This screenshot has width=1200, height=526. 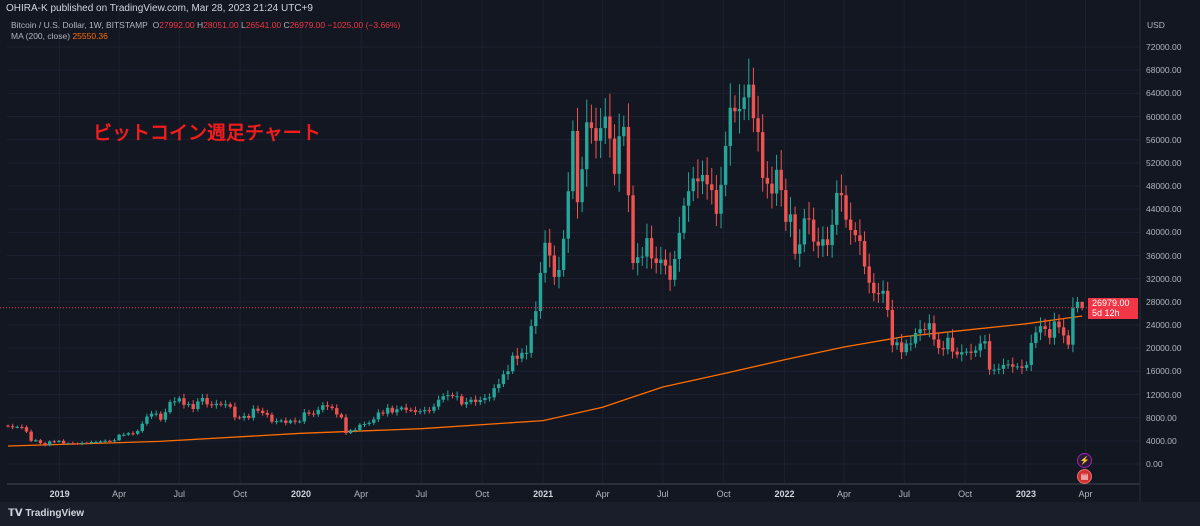 I want to click on high-value: 28051.00, so click(x=221, y=25).